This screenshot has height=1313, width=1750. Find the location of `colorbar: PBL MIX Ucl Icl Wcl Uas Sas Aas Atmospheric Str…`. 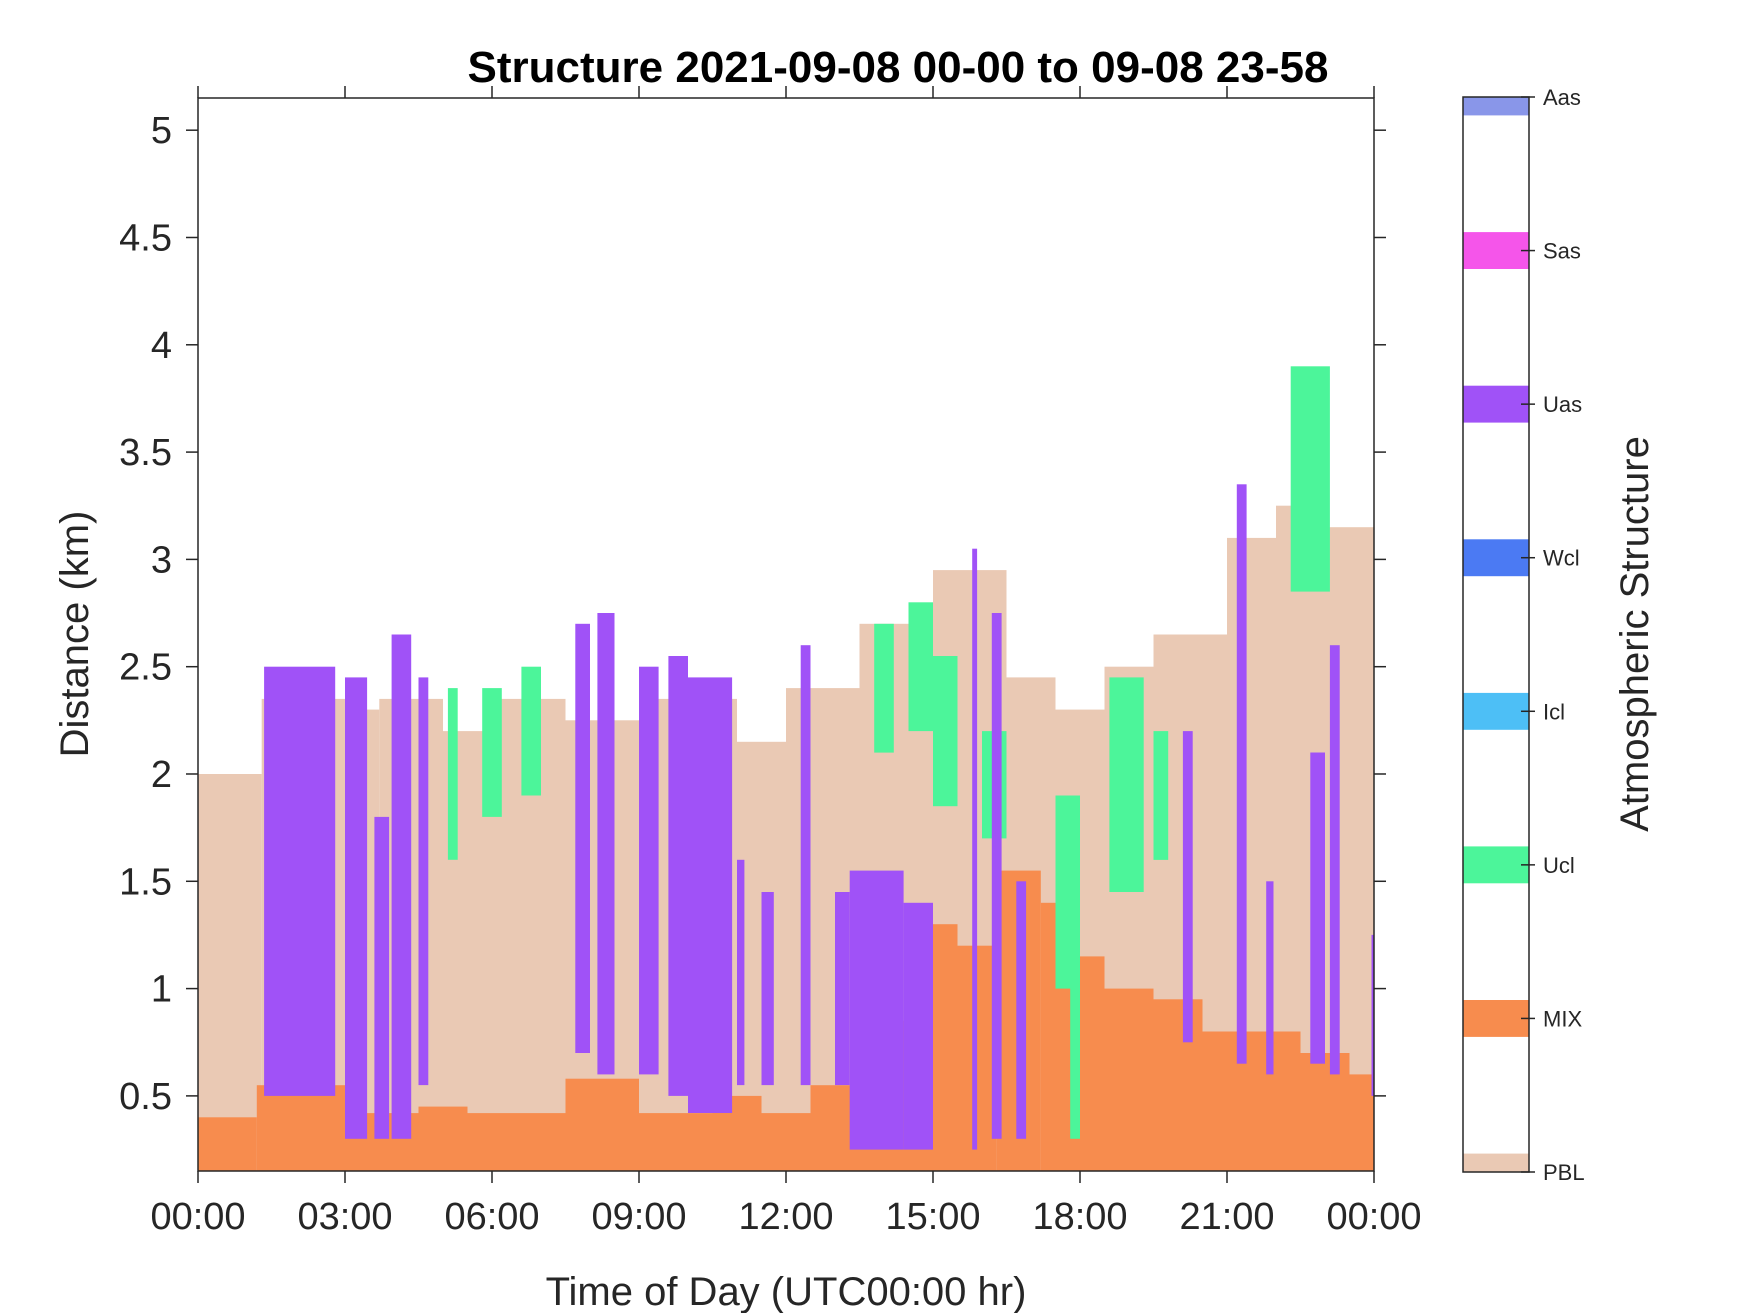

colorbar: PBL MIX Ucl Icl Wcl Uas Sas Aas Atmospheric Str… is located at coordinates (1559, 635).